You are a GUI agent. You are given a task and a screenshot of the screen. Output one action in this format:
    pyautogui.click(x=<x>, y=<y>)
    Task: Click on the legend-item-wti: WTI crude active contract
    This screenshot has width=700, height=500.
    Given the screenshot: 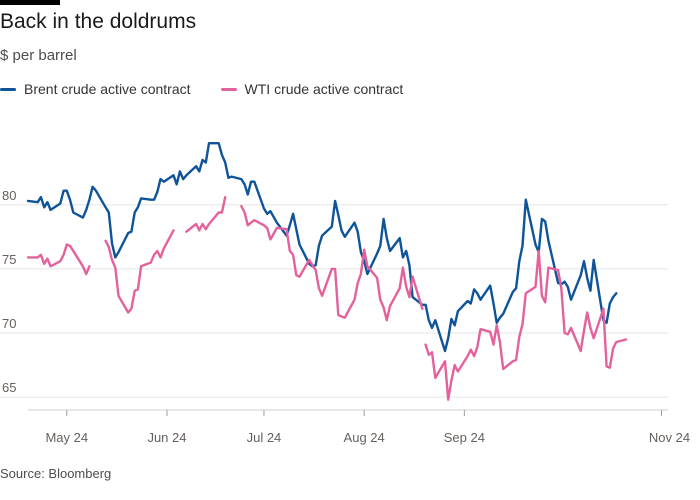 What is the action you would take?
    pyautogui.click(x=312, y=89)
    